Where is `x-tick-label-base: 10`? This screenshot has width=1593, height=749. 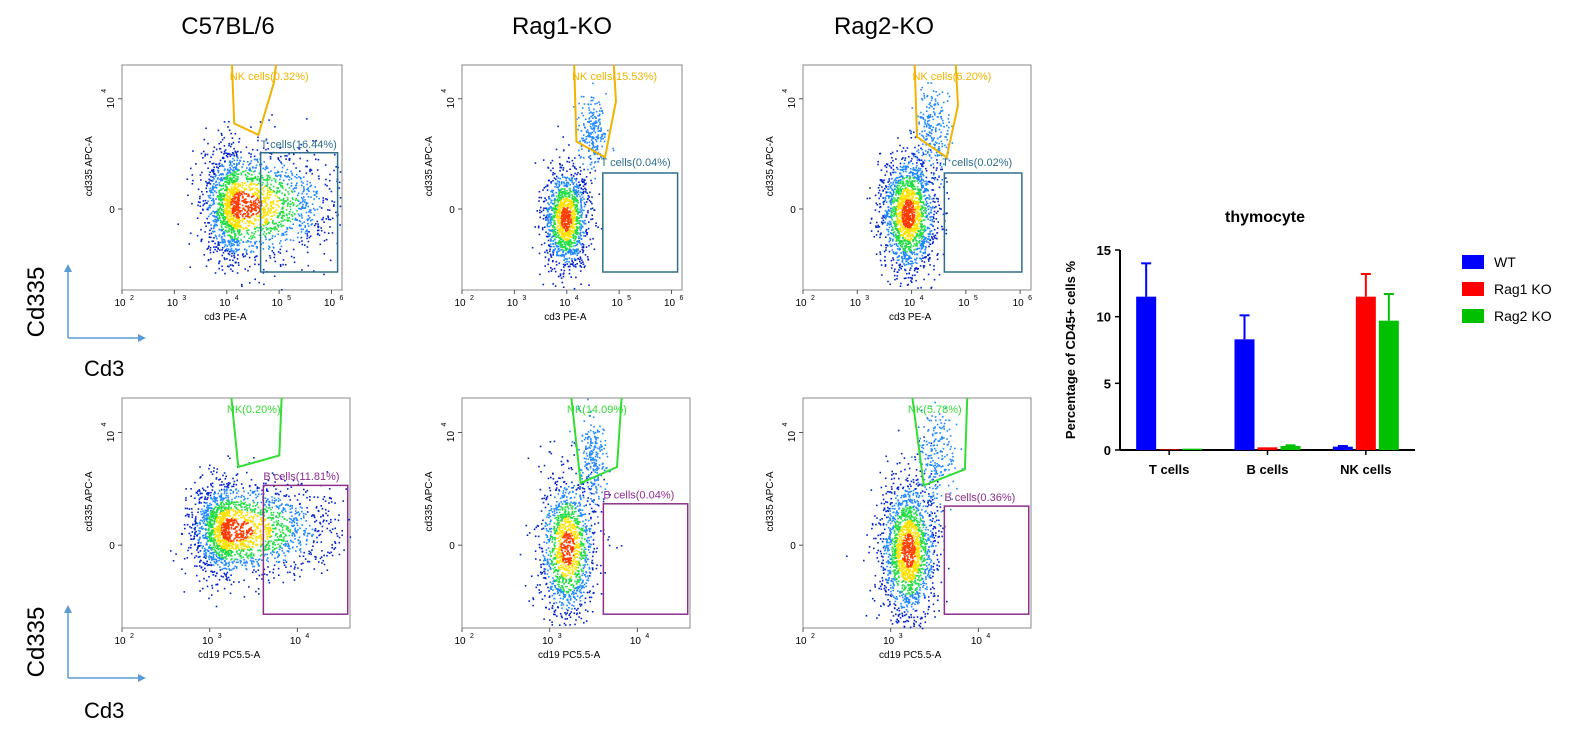 x-tick-label-base: 10 is located at coordinates (330, 303).